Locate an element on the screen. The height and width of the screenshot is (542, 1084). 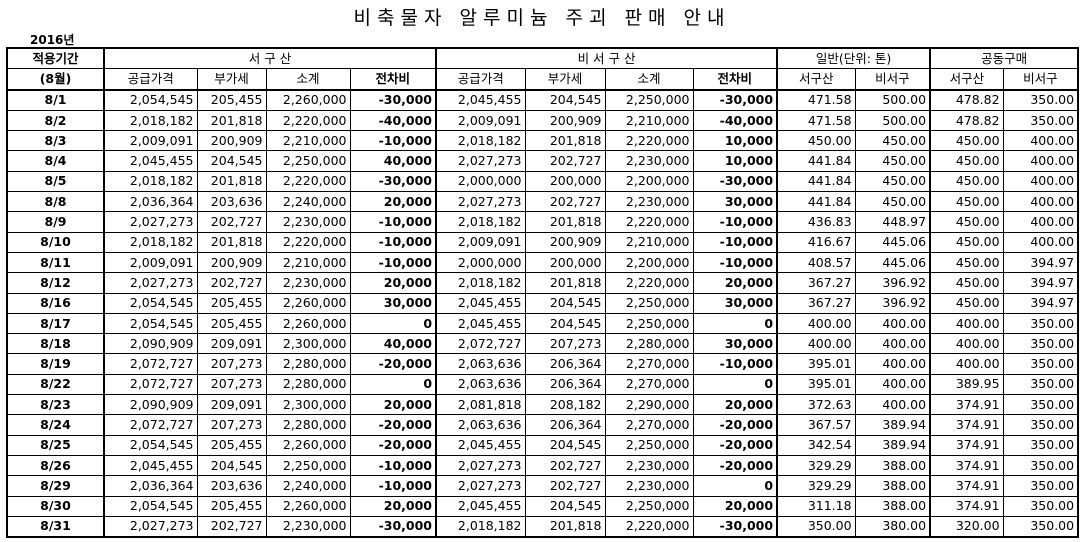
date-cell: 8/18 is located at coordinates (55, 344).